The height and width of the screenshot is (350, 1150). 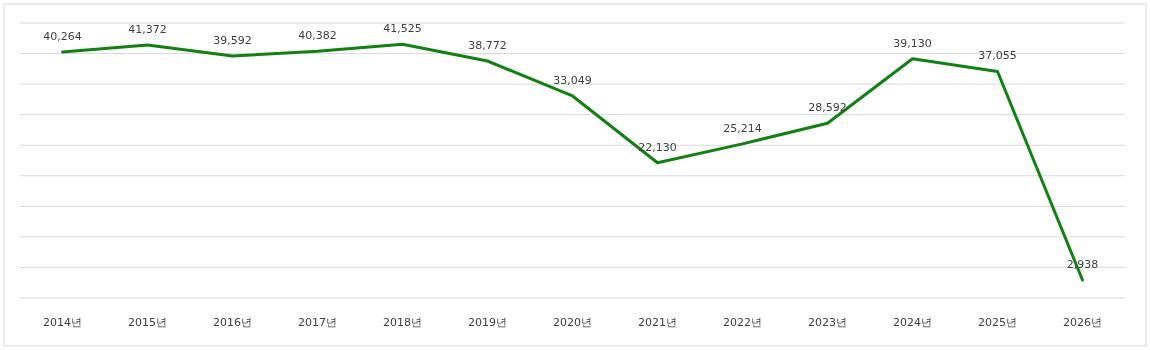 What do you see at coordinates (742, 128) in the screenshot?
I see `data-label: 25,214` at bounding box center [742, 128].